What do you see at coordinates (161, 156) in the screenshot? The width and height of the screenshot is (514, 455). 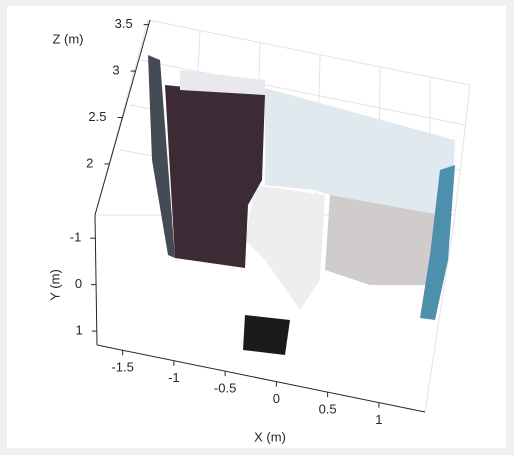 I see `left-edge` at bounding box center [161, 156].